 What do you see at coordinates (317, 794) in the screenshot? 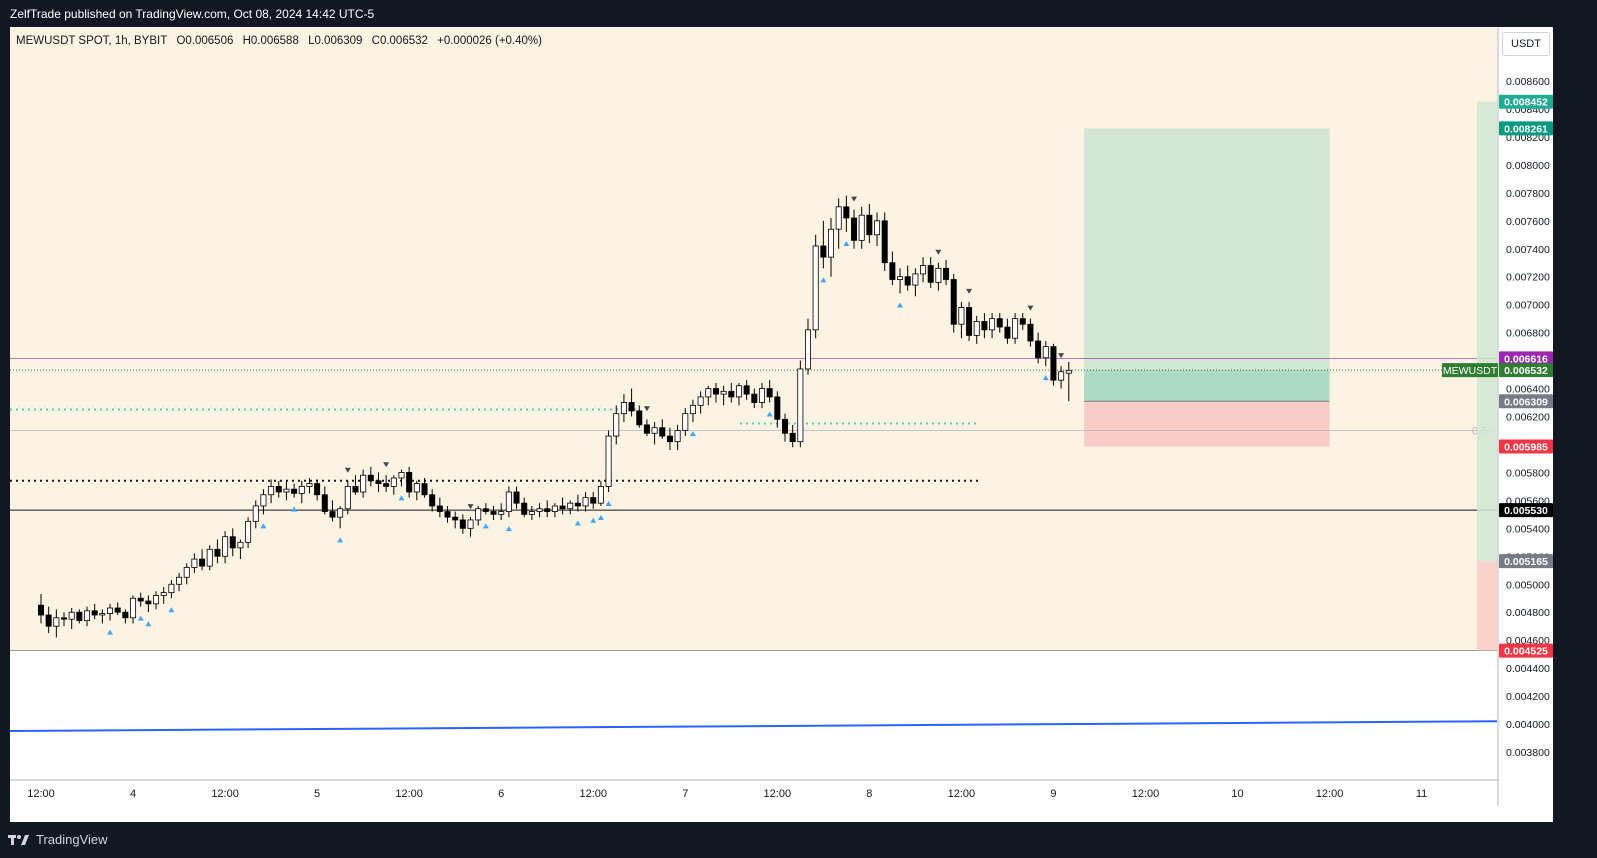
I see `x-tick-label: 5` at bounding box center [317, 794].